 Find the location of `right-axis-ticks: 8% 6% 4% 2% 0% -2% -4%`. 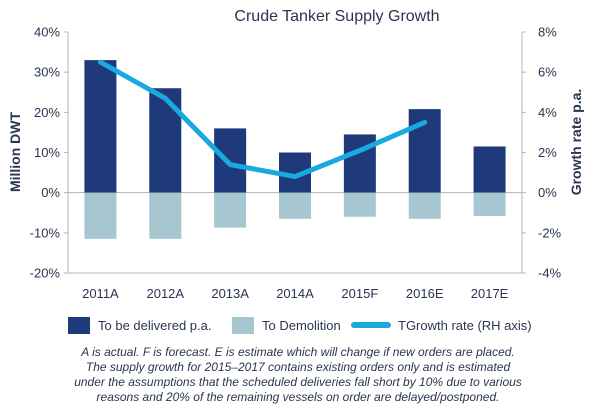

right-axis-ticks: 8% 6% 4% 2% 0% -2% -4% is located at coordinates (542, 153).